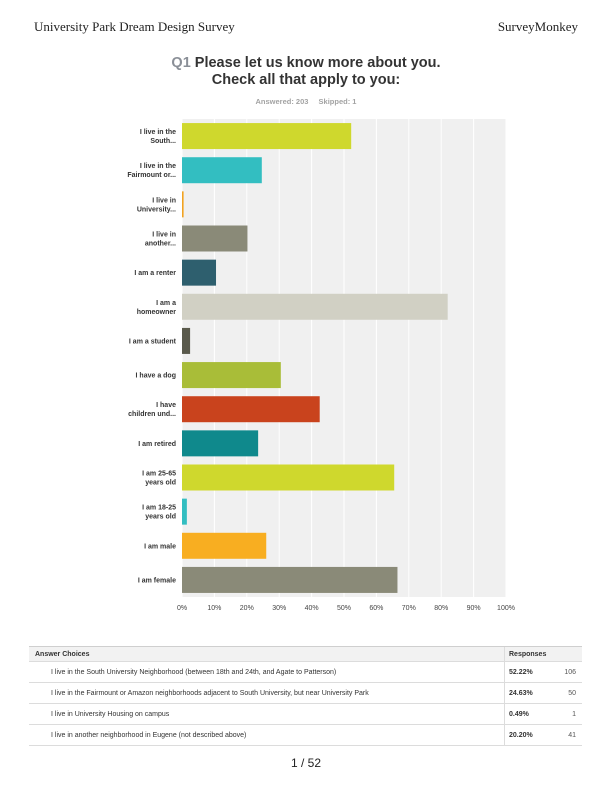 The height and width of the screenshot is (792, 612). Describe the element at coordinates (157, 444) in the screenshot. I see `category-label: I am retired` at that location.